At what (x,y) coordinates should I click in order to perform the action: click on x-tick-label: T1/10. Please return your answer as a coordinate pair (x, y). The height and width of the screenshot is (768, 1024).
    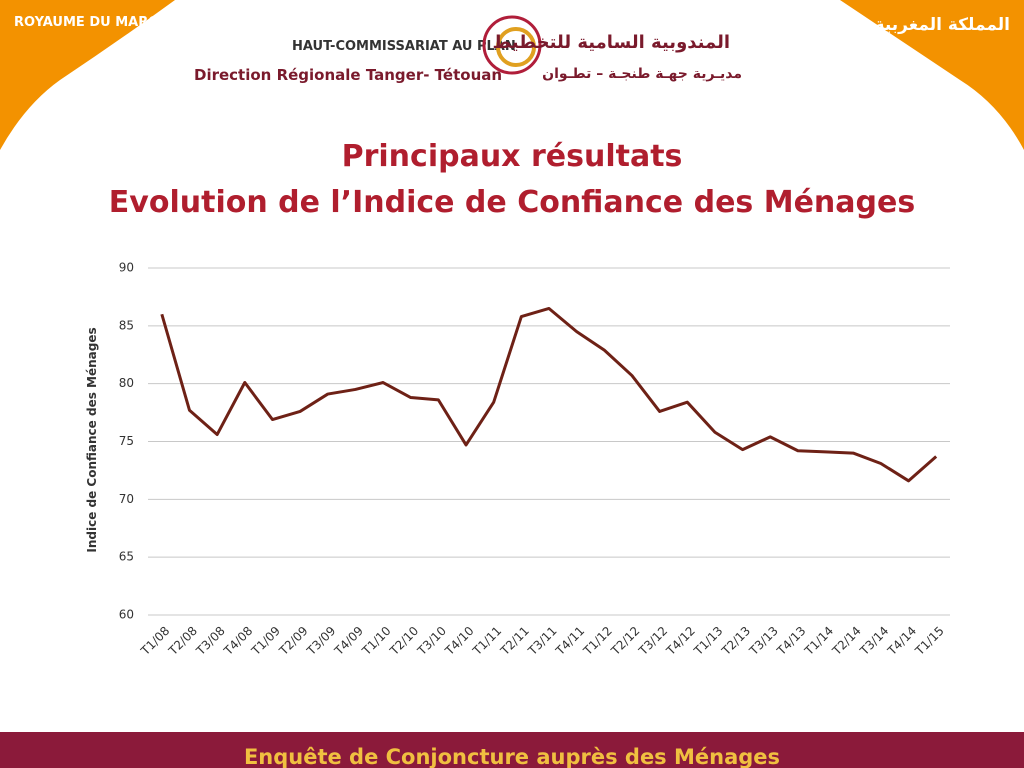
    Looking at the image, I should click on (376, 641).